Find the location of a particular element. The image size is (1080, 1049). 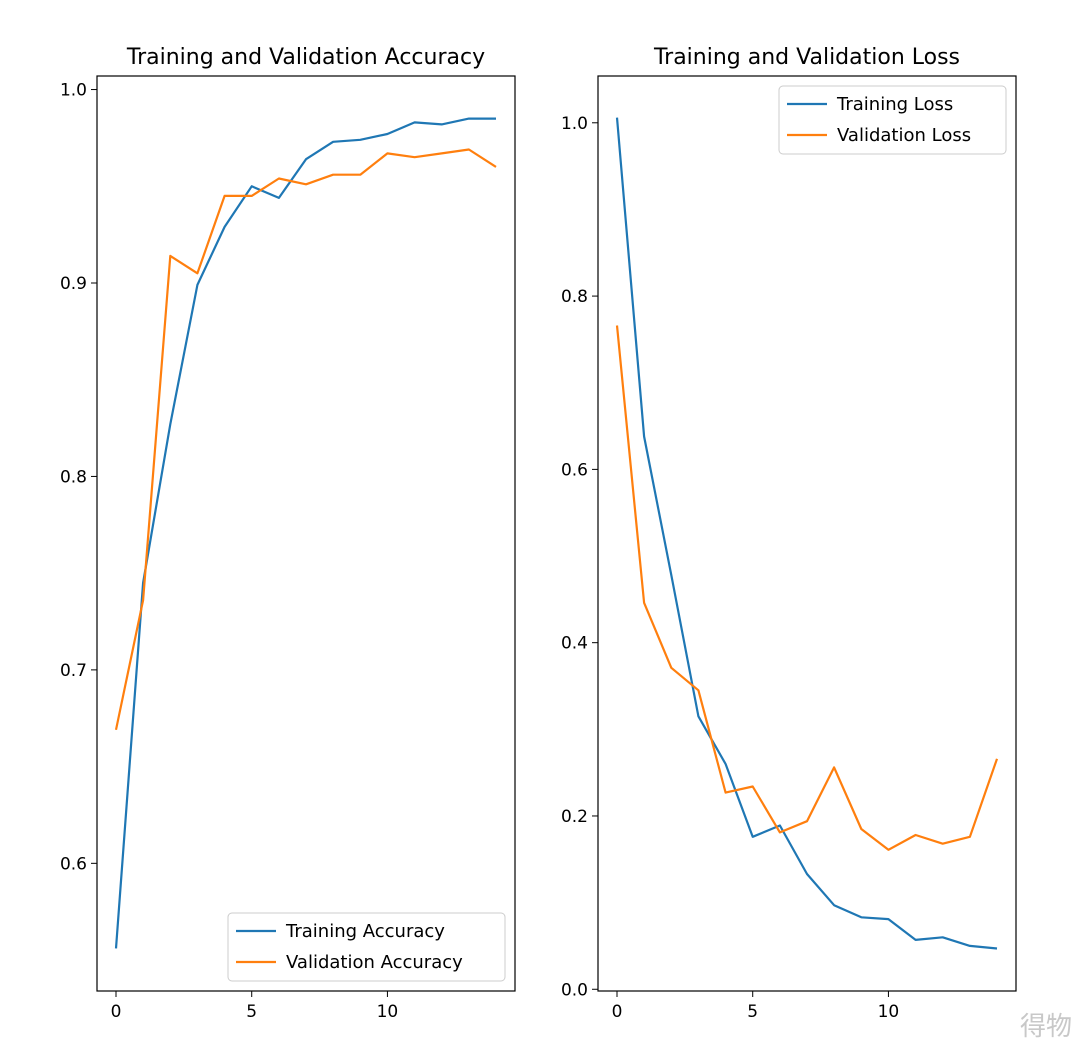

chart-title: Training and Validation Loss is located at coordinates (806, 57).